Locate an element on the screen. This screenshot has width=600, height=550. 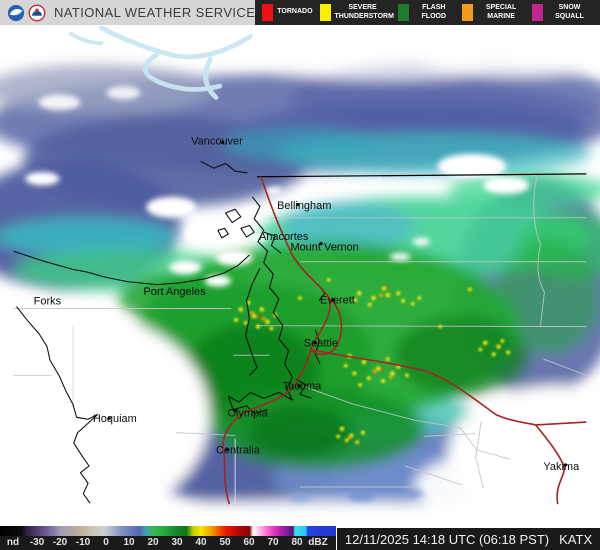
legend-item-special-marine: SPECIAL MARINE is located at coordinates (493, 12).